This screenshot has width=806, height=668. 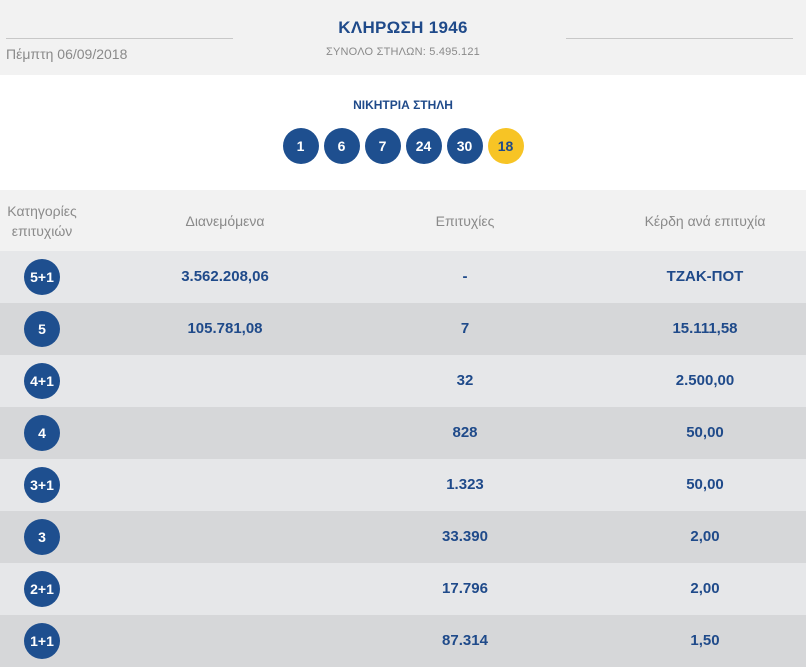 I want to click on header-divider-left, so click(x=119, y=38).